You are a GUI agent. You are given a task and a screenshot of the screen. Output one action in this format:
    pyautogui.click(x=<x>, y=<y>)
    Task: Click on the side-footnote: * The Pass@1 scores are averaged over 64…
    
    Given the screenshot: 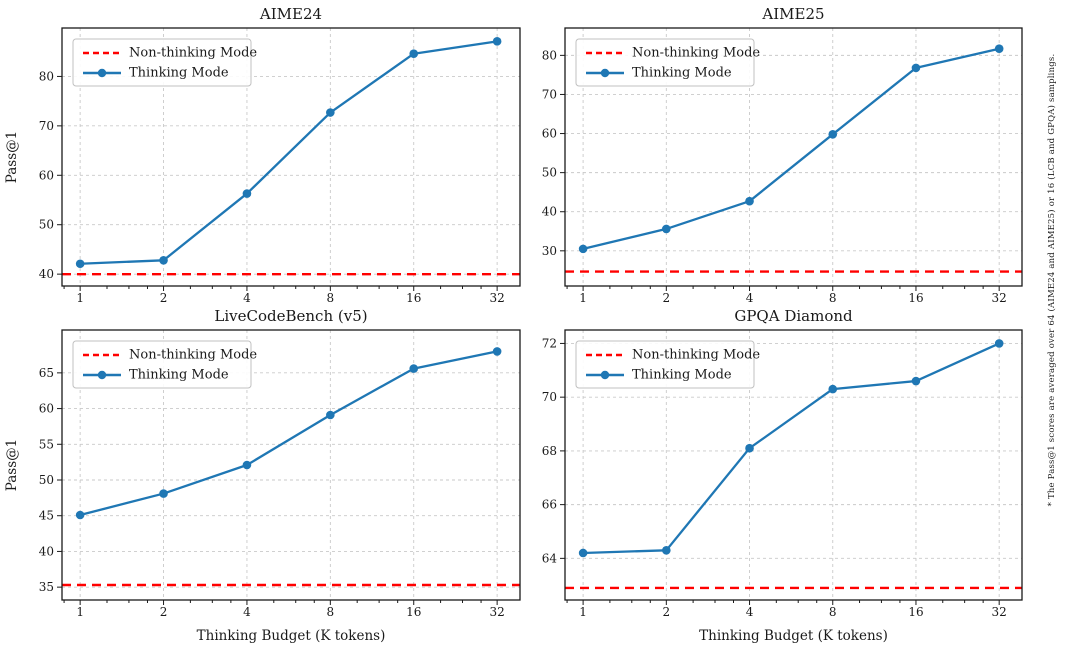 What is the action you would take?
    pyautogui.click(x=1052, y=280)
    